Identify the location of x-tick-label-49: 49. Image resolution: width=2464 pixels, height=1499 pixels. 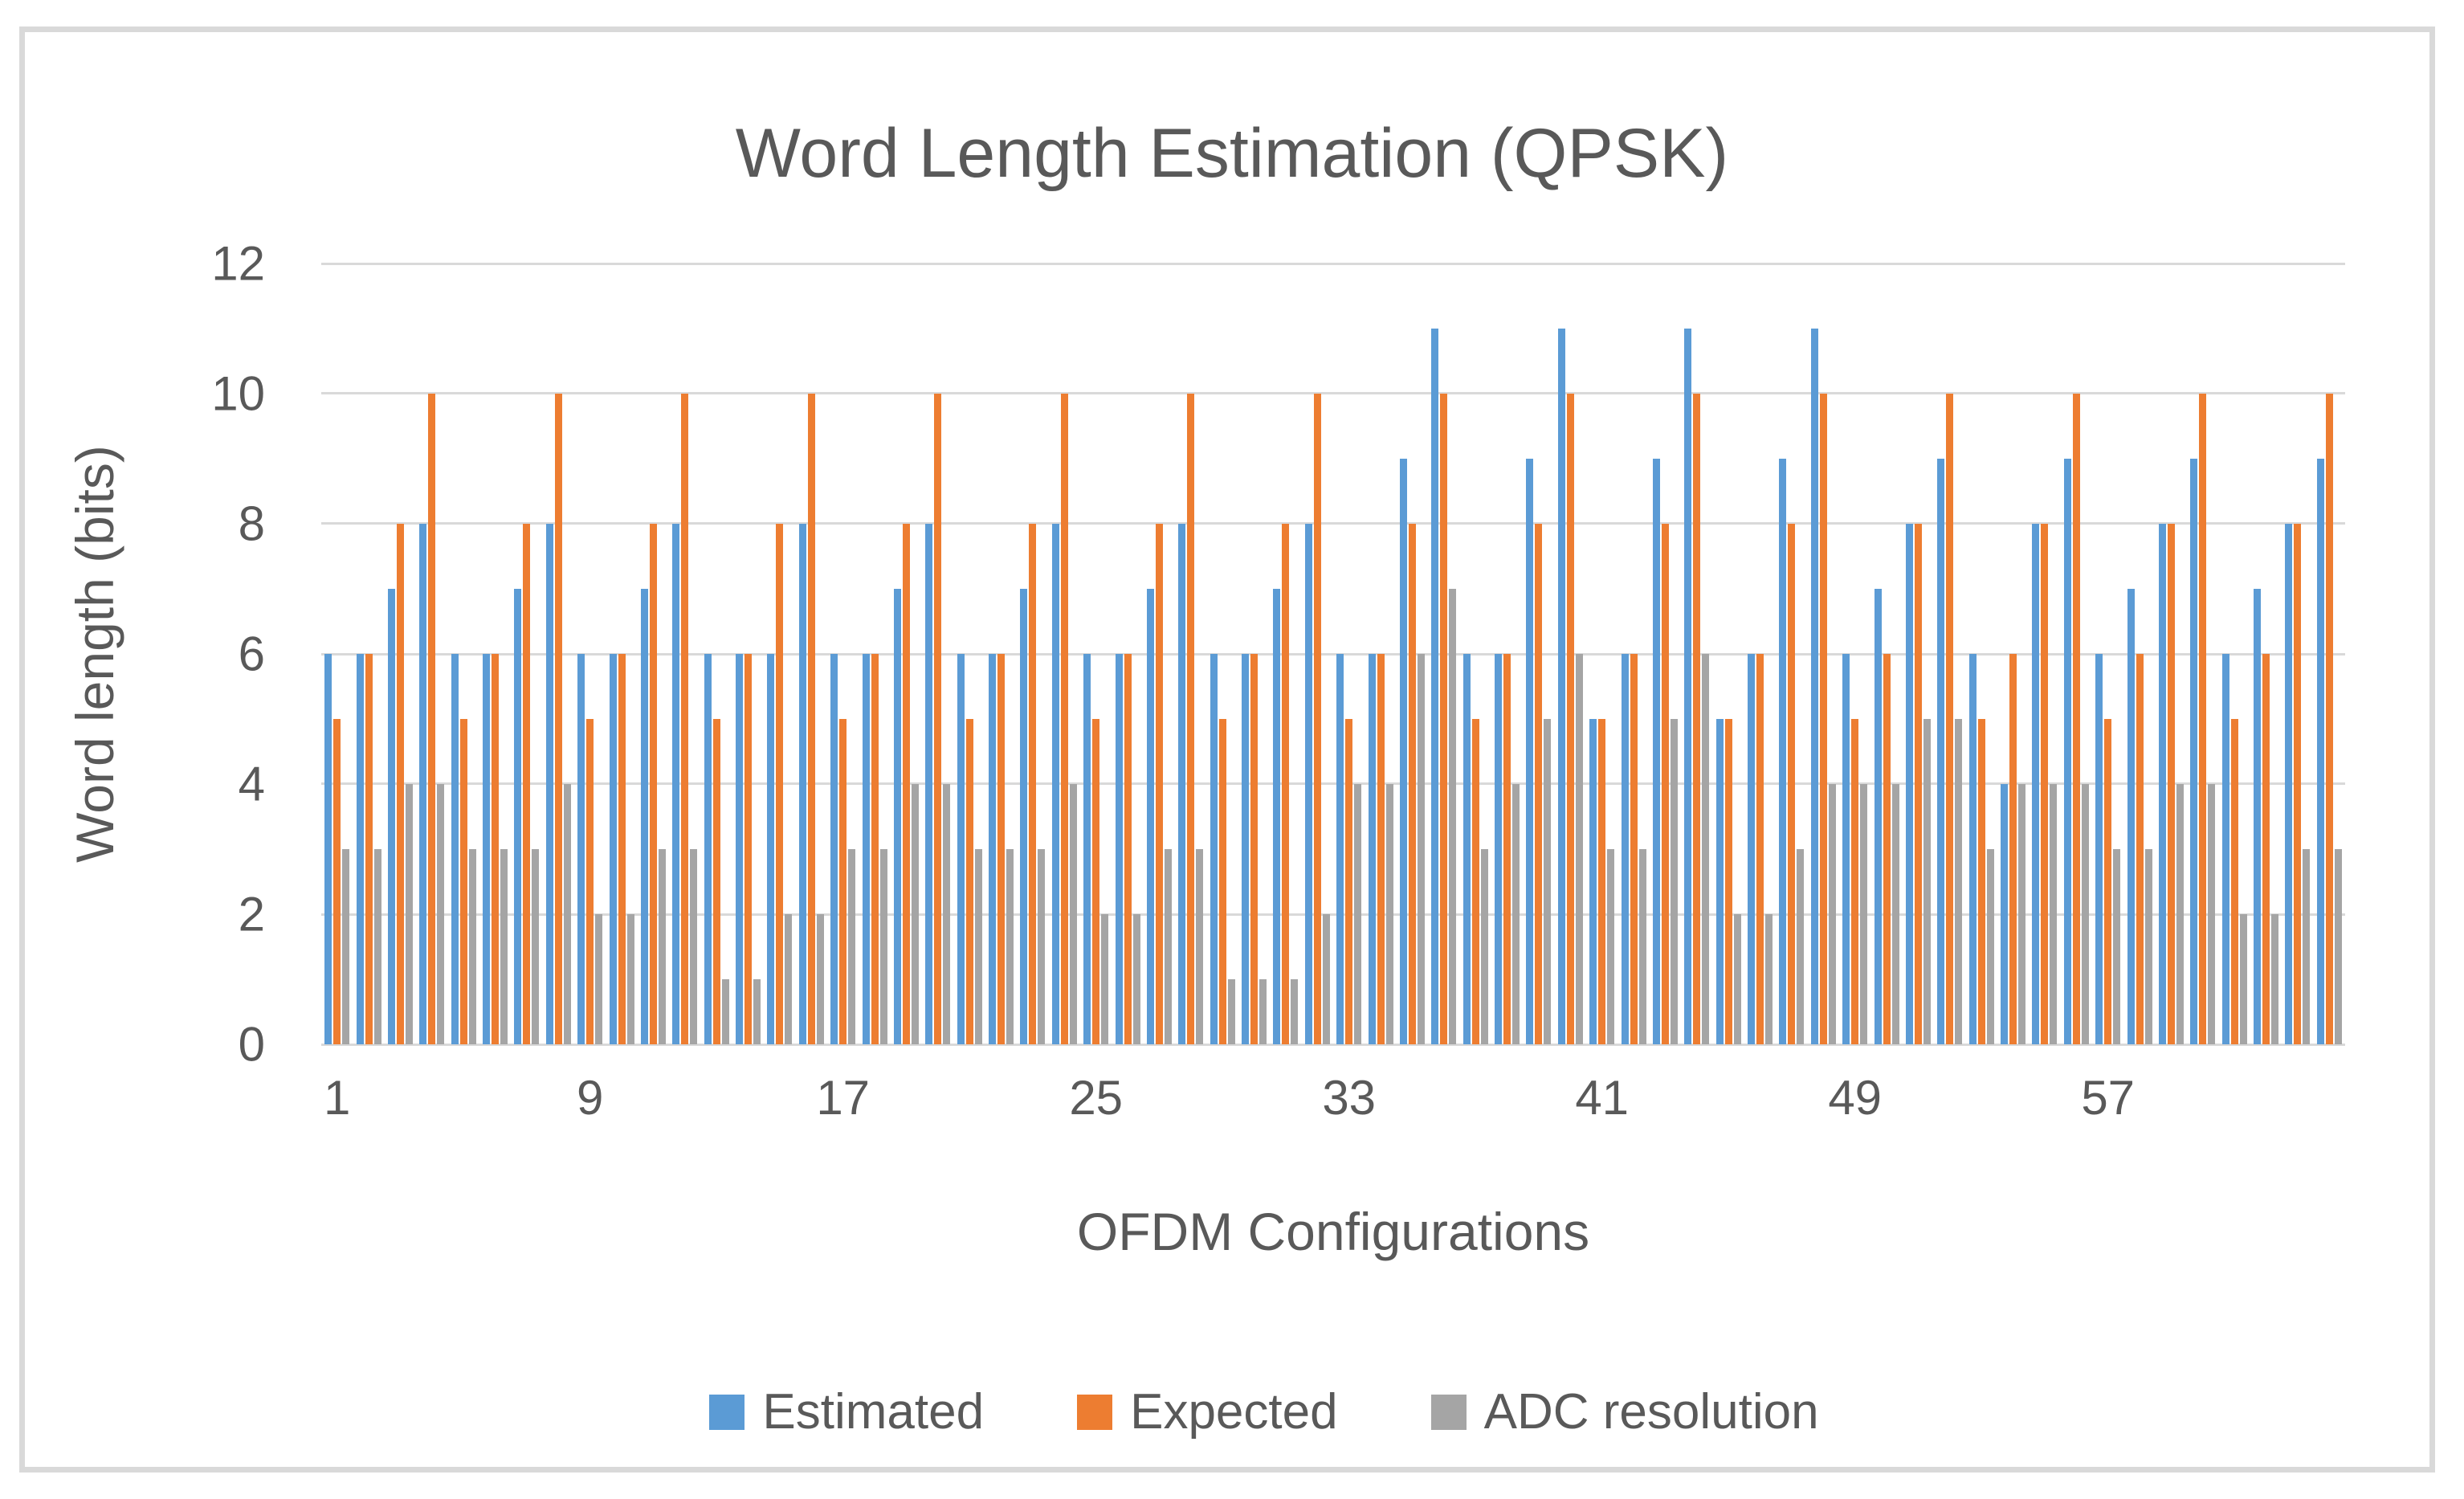
(1855, 1098).